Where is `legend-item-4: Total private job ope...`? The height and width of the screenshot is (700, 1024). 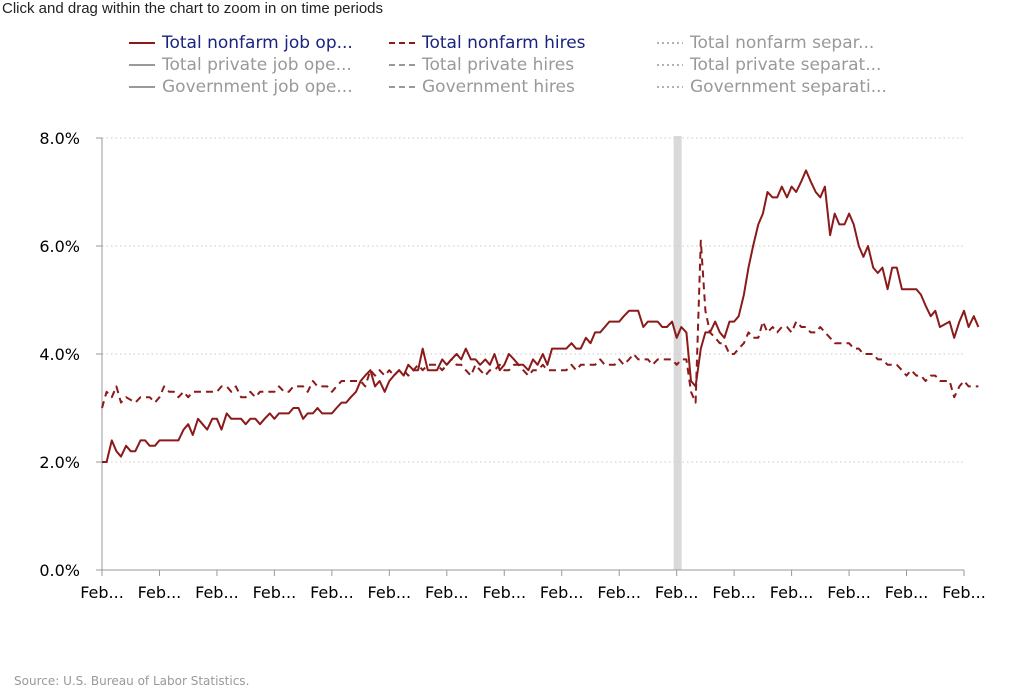 legend-item-4: Total private job ope... is located at coordinates (240, 65).